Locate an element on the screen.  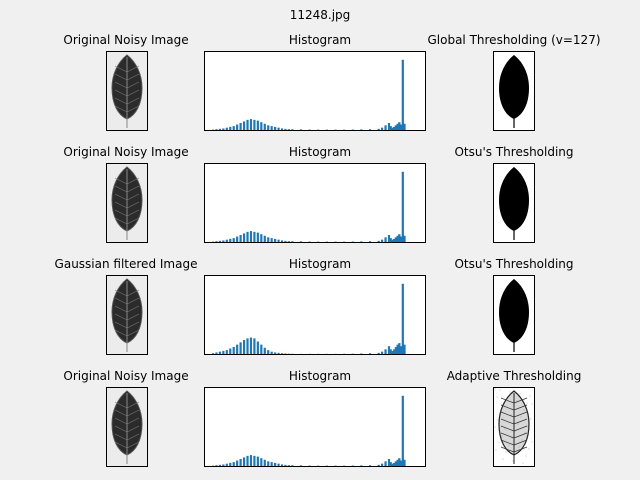
row2-right-title: Otsu's Thresholding is located at coordinates (514, 152).